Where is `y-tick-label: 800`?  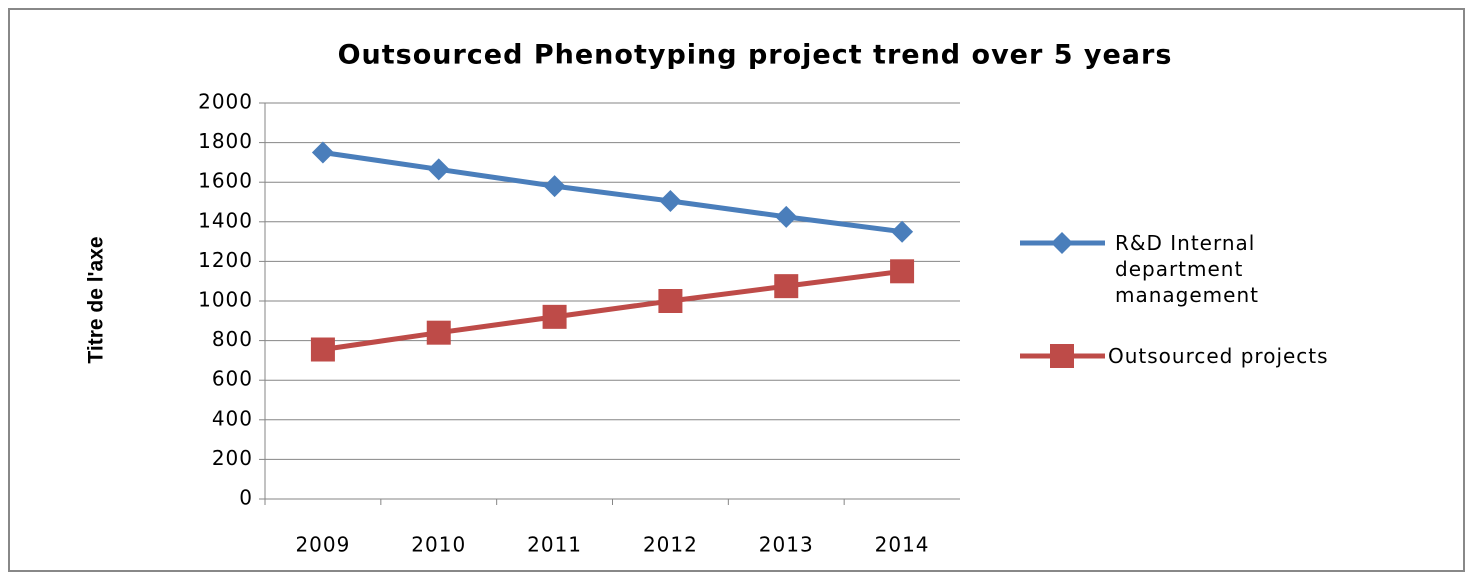
y-tick-label: 800 is located at coordinates (232, 339).